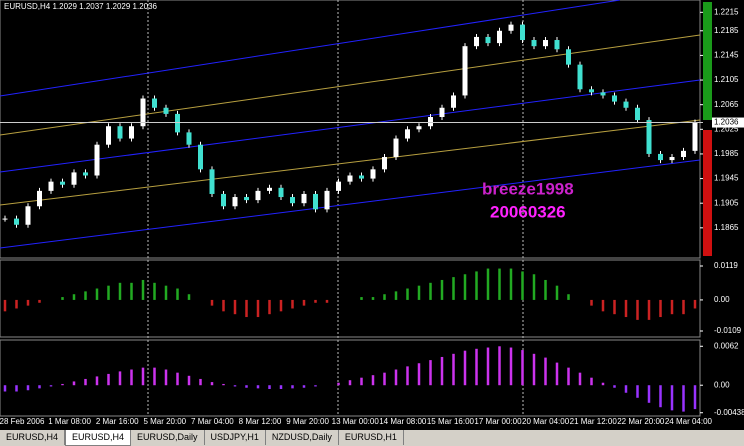 The width and height of the screenshot is (744, 446). I want to click on y-tick-label: 0.0062, so click(726, 345).